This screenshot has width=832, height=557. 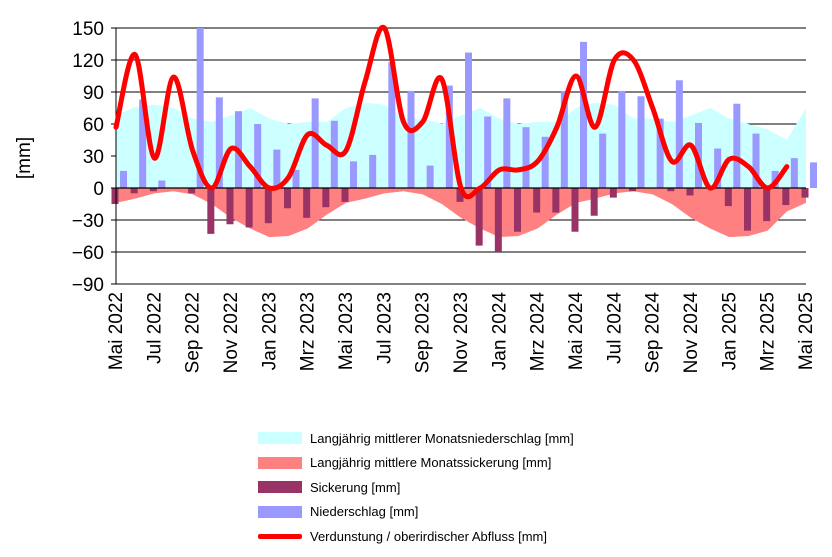 I want to click on x-tick-label: Mrz 2024, so click(x=538, y=332).